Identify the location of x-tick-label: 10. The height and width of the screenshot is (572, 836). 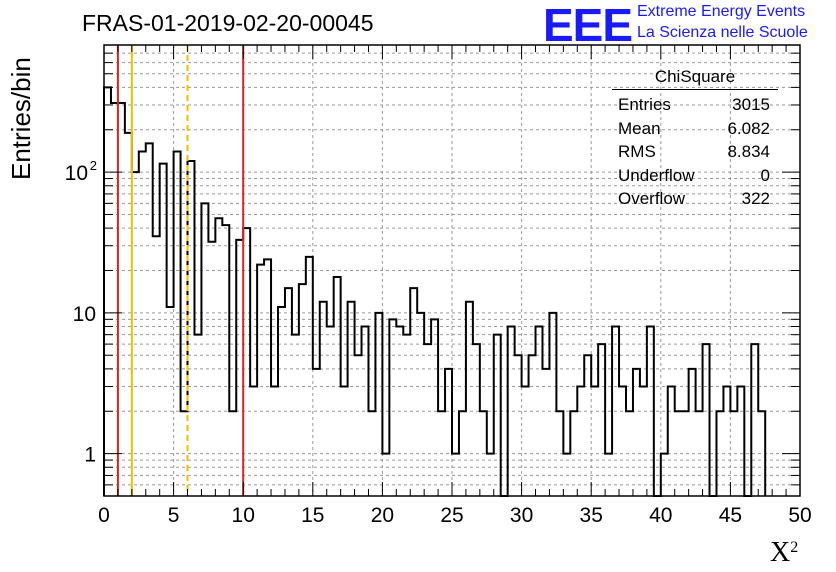
(243, 515).